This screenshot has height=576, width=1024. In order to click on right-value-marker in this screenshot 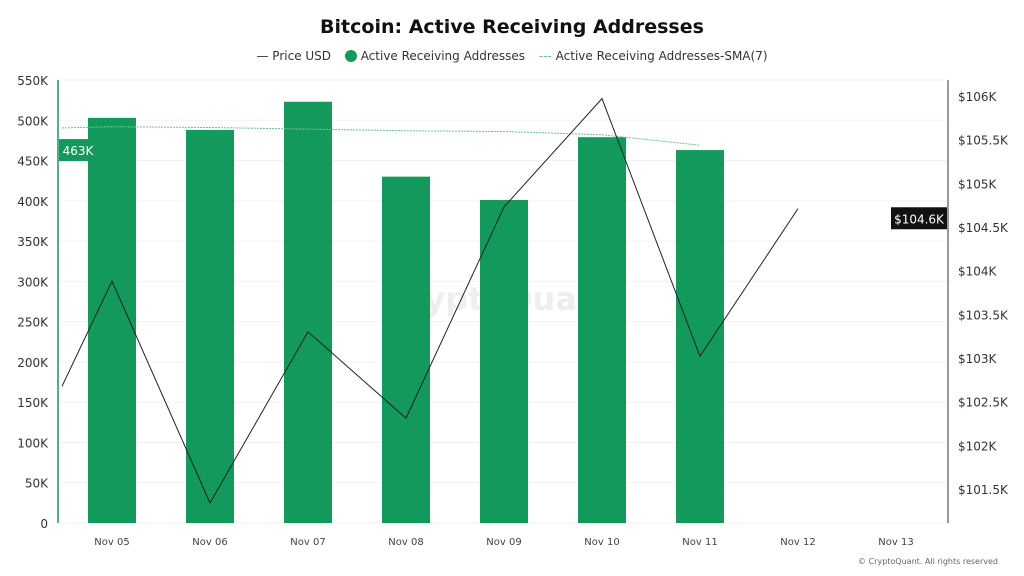, I will do `click(919, 218)`.